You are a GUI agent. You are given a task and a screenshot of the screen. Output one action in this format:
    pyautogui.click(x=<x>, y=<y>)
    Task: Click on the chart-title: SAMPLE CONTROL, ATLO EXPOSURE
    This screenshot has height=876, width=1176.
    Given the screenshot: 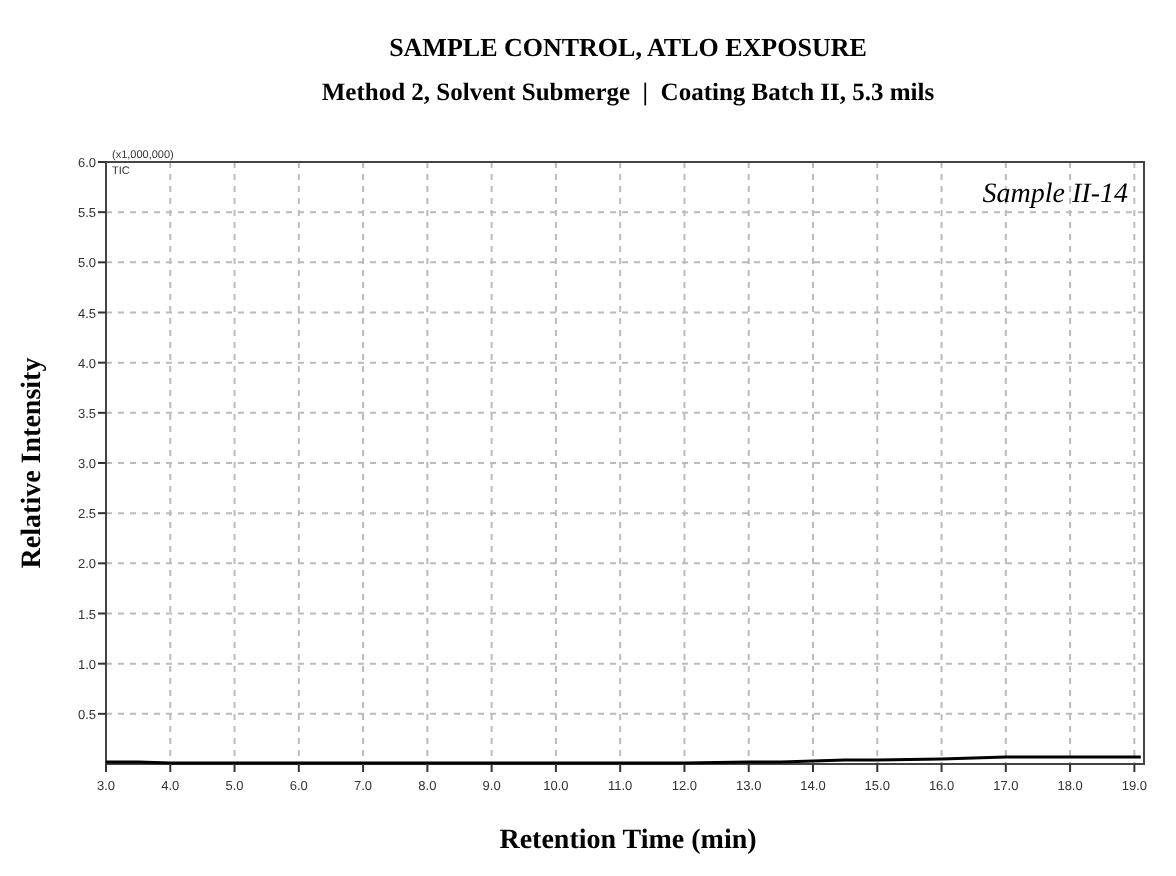 What is the action you would take?
    pyautogui.click(x=628, y=47)
    